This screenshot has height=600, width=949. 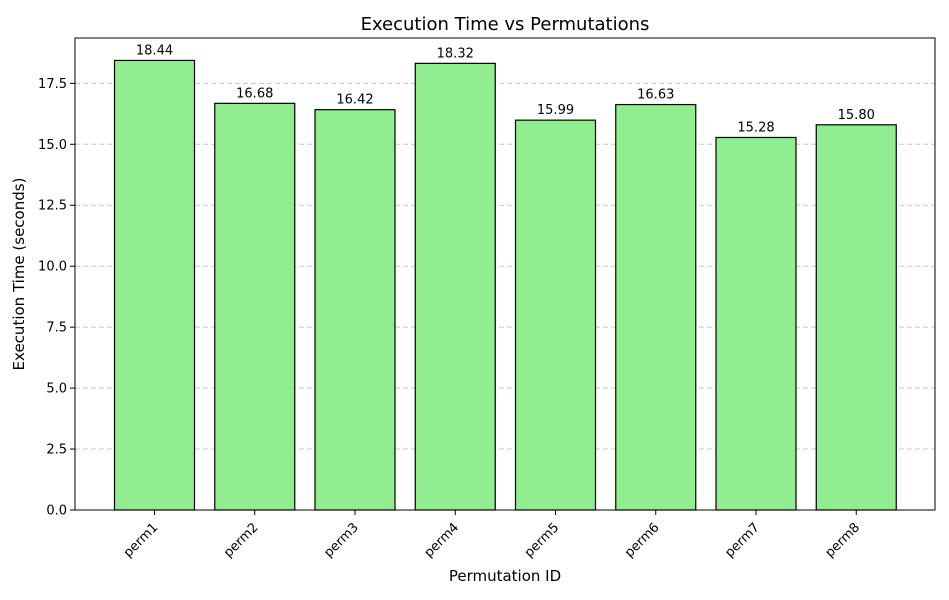 I want to click on y-tick-label: 17.5, so click(x=52, y=84).